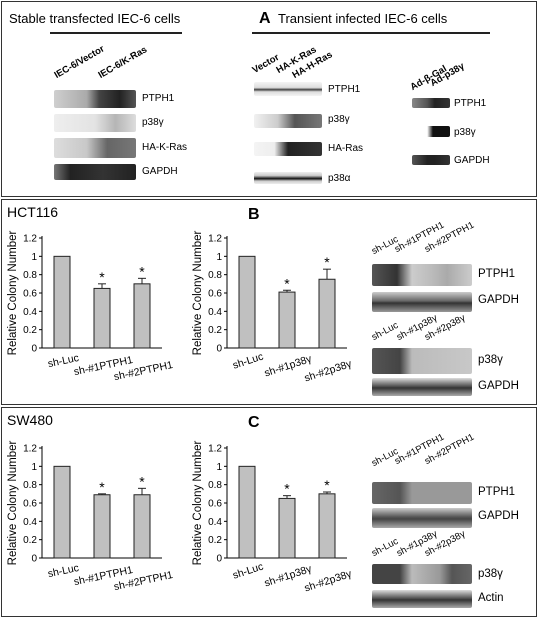 This screenshot has width=538, height=618. Describe the element at coordinates (30, 420) in the screenshot. I see `cell-line-label: SW480` at that location.